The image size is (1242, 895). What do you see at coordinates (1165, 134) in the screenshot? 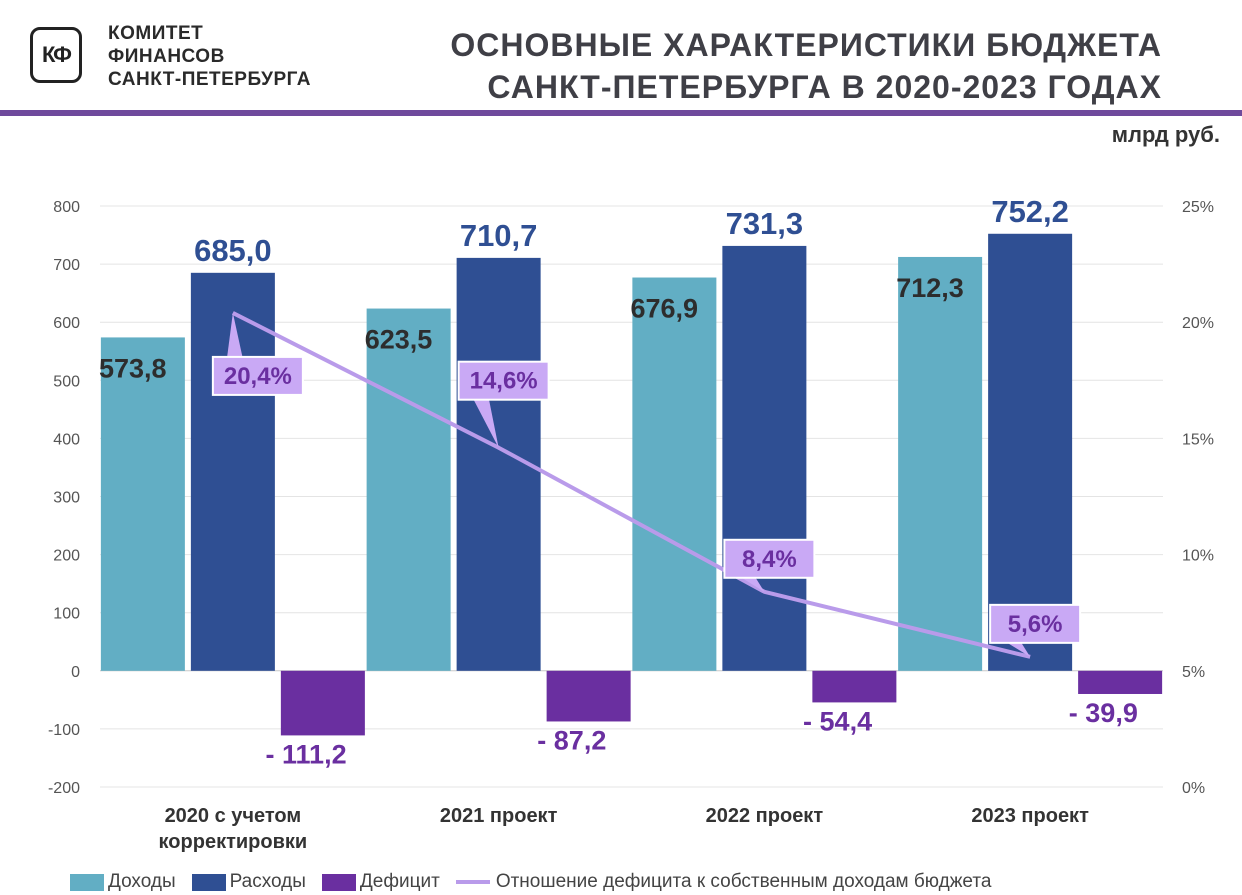
I see `unit-label: млрд руб.` at bounding box center [1165, 134].